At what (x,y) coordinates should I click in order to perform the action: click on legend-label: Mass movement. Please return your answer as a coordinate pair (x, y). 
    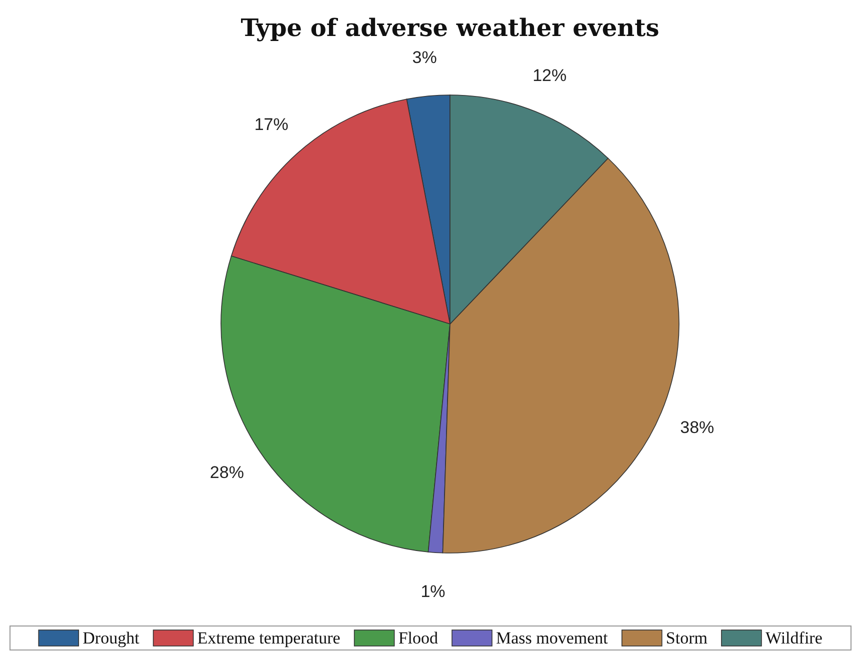
    Looking at the image, I should click on (552, 638).